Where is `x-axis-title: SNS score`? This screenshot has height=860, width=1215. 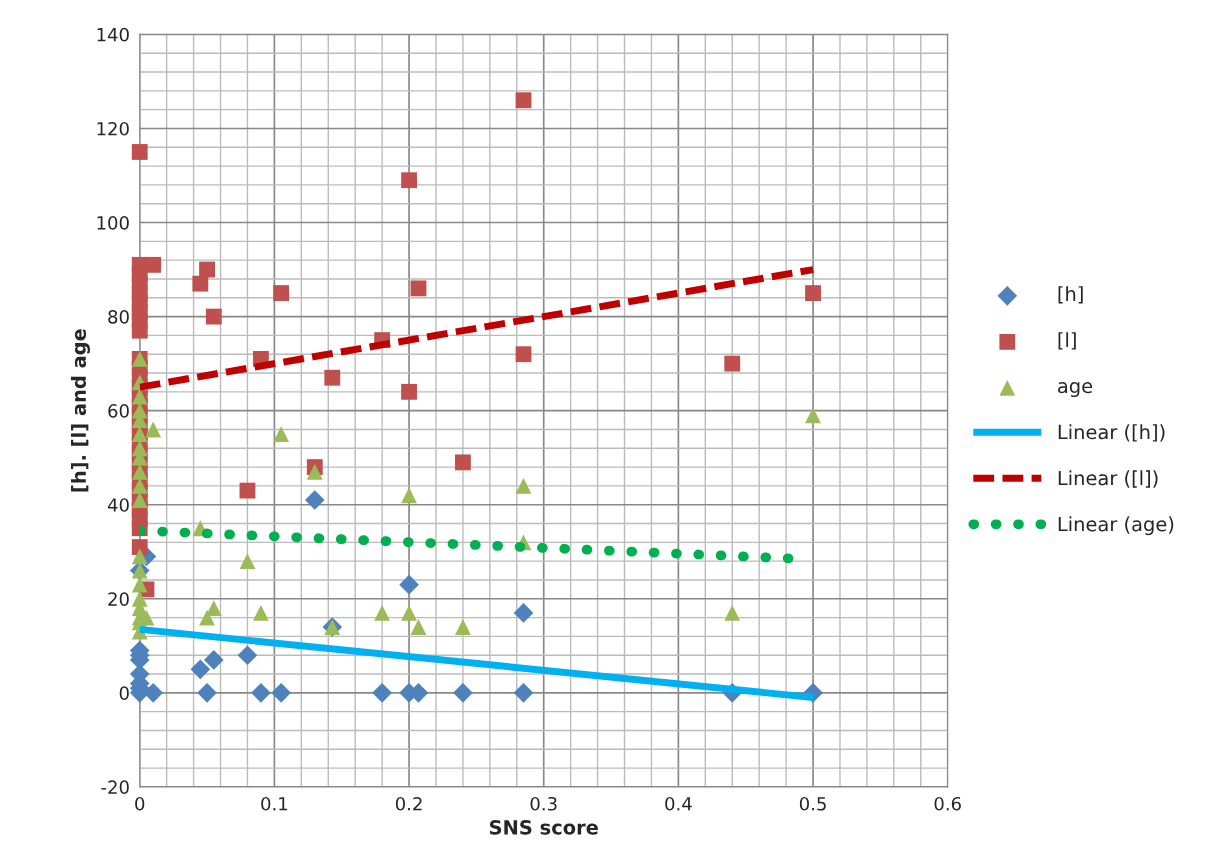
x-axis-title: SNS score is located at coordinates (543, 827).